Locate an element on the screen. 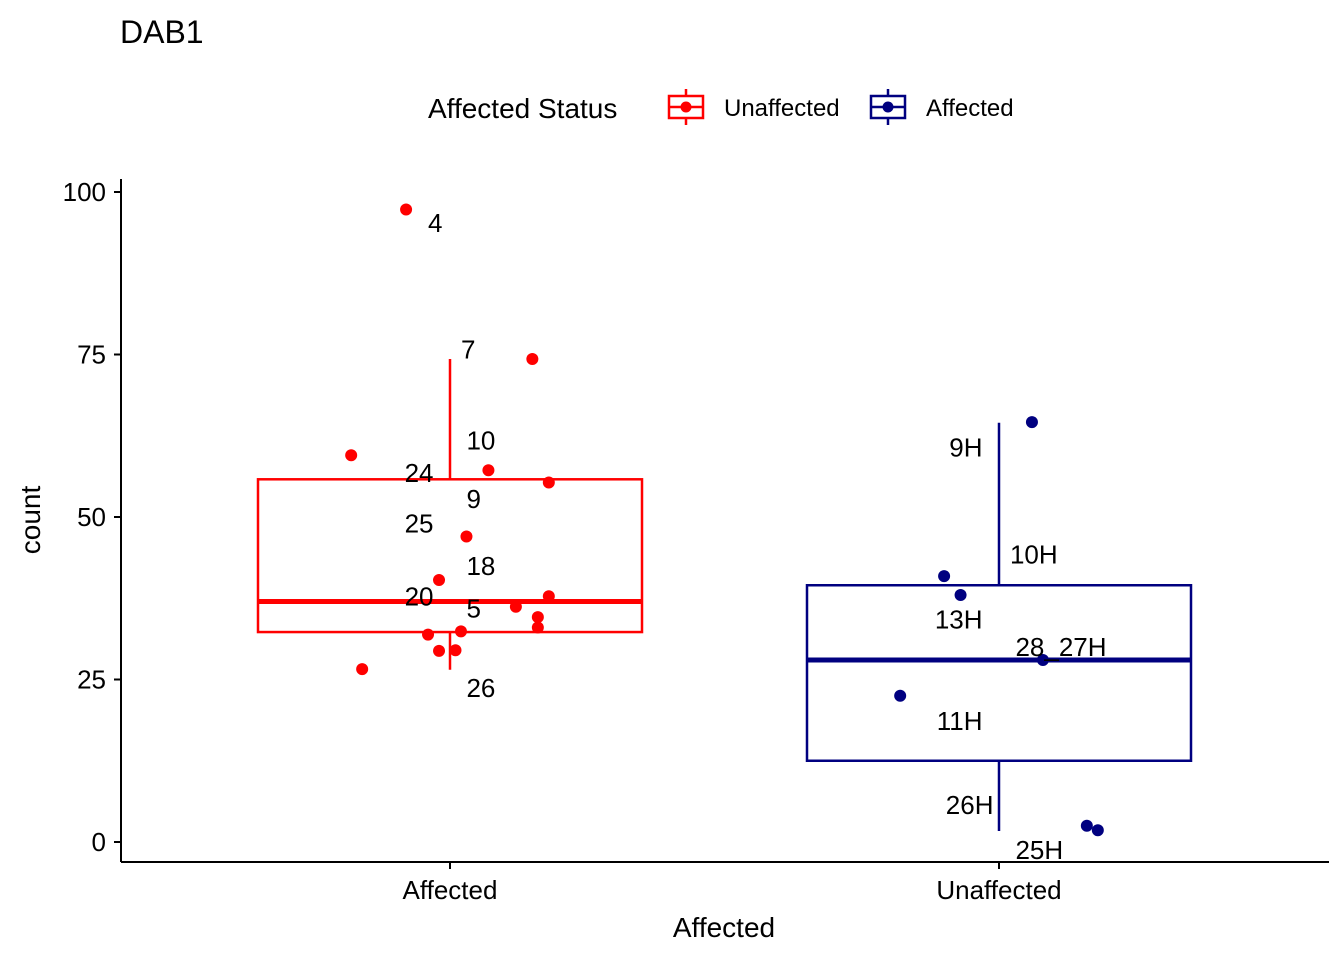 The width and height of the screenshot is (1344, 960). point-label: 18 is located at coordinates (480, 566).